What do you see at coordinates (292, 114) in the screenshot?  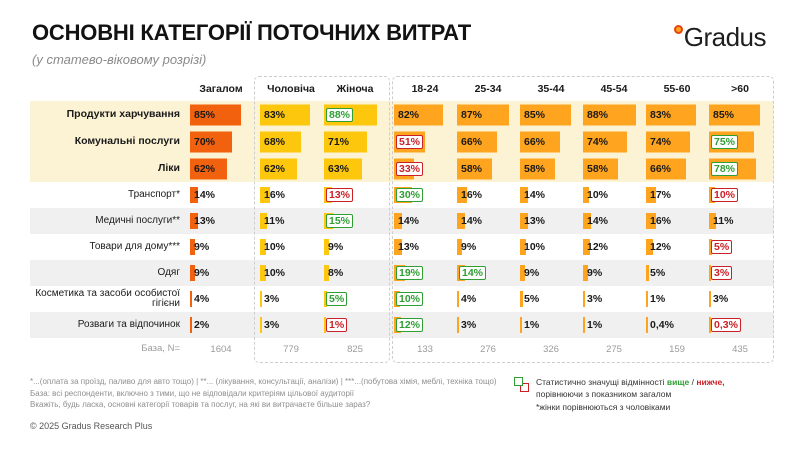 I see `value-cell: 83%` at bounding box center [292, 114].